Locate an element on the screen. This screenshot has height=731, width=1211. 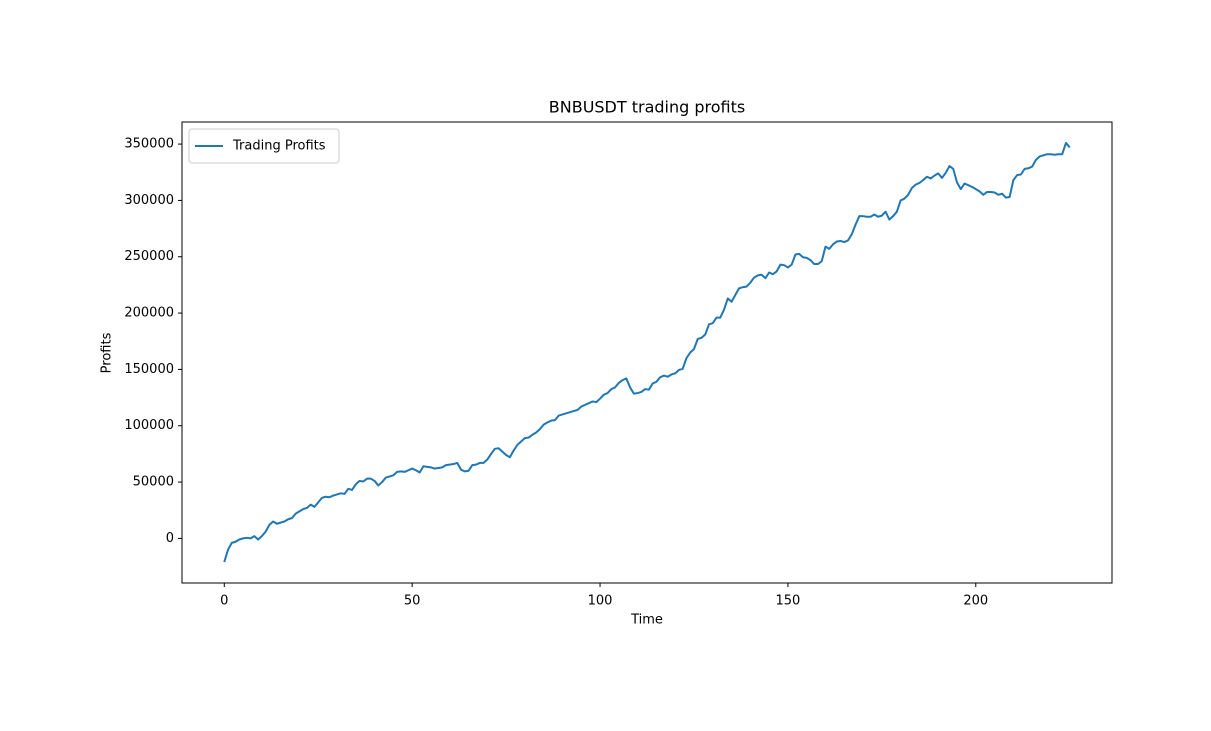
y-tick-label: 300000 is located at coordinates (149, 200).